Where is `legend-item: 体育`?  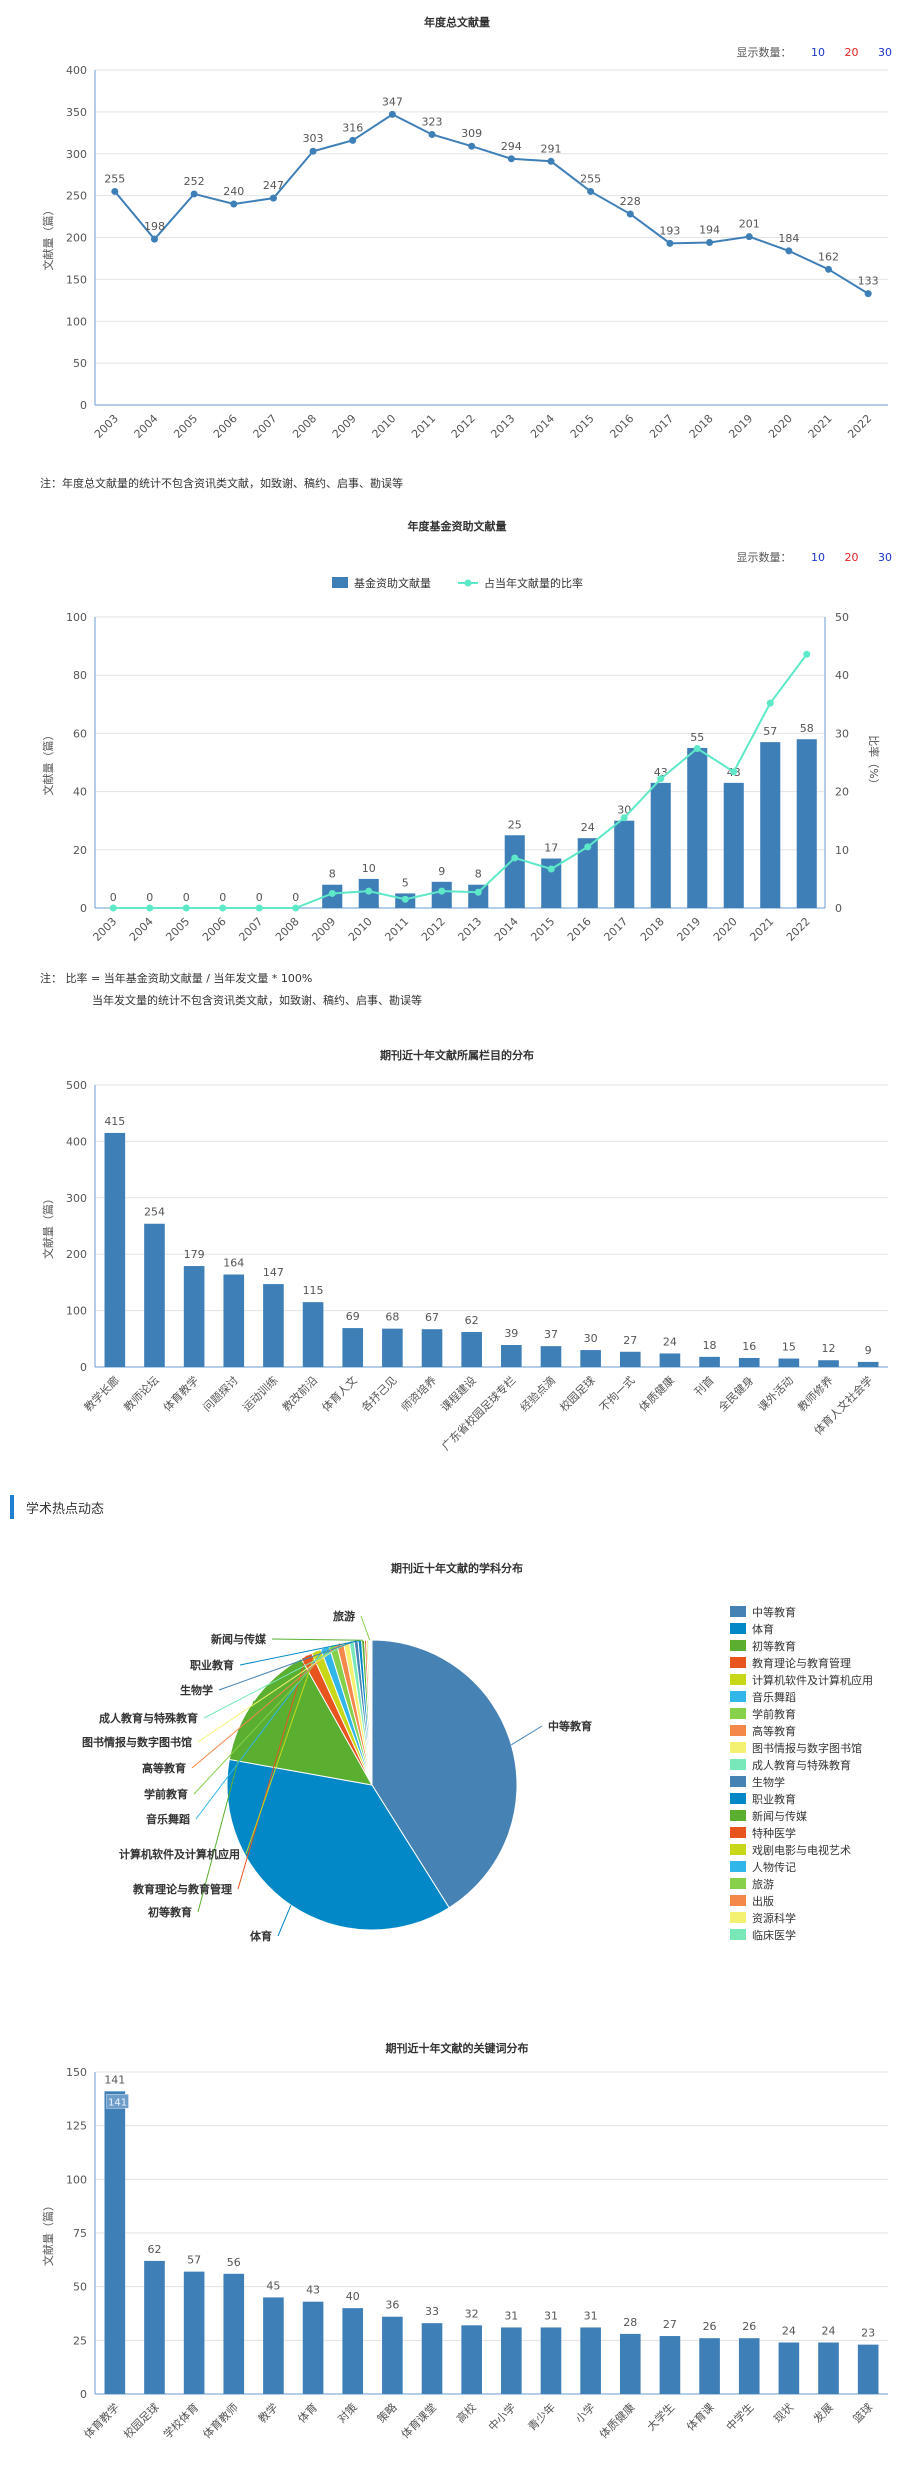 legend-item: 体育 is located at coordinates (820, 1628).